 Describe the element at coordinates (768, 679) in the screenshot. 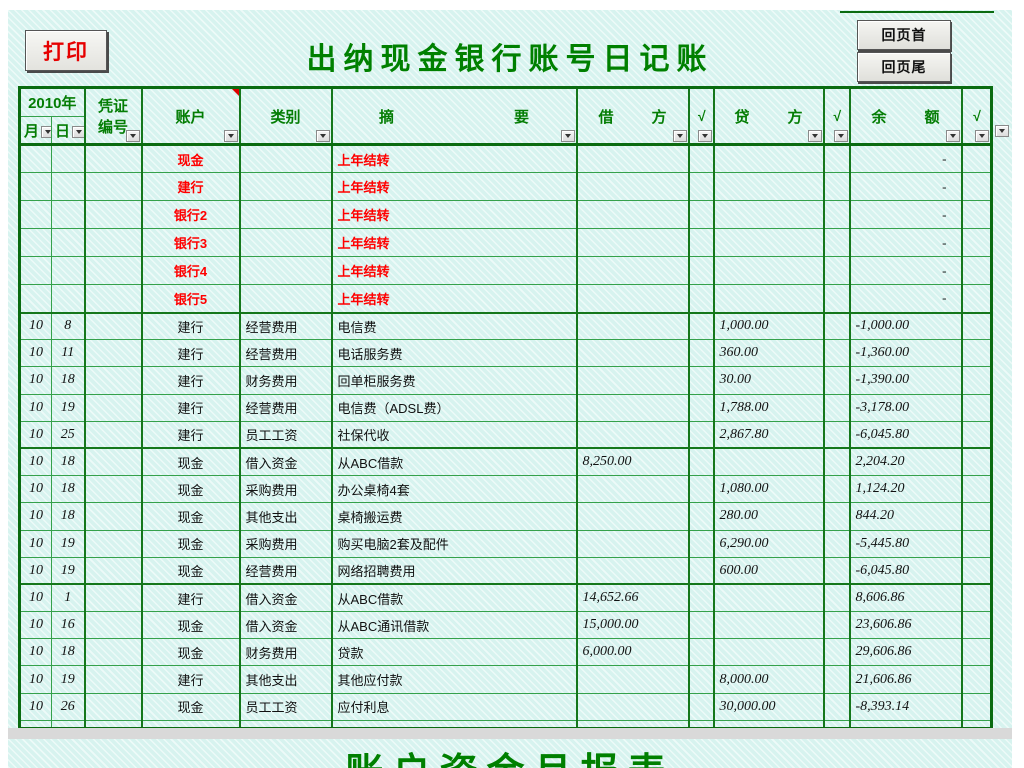

I see `cell-credit: 8,000.00` at that location.